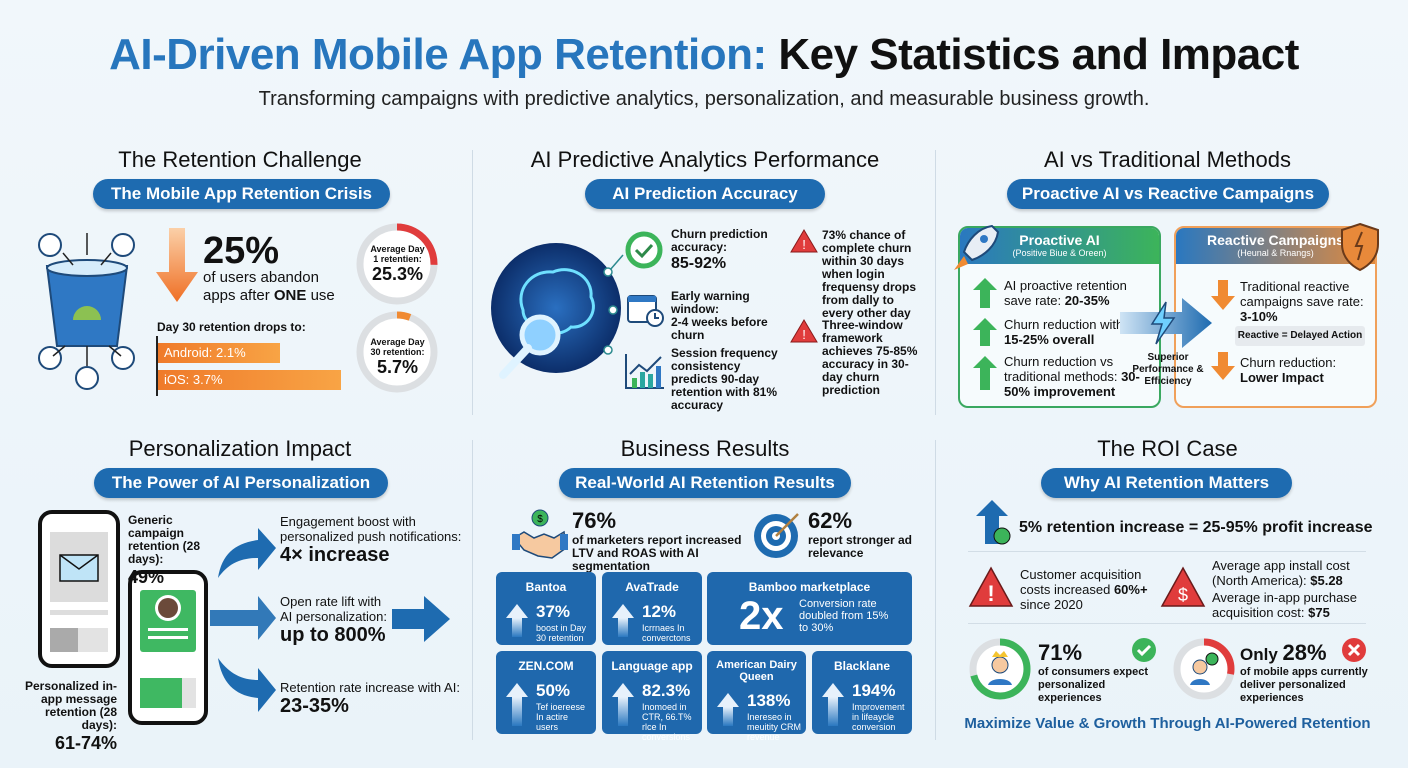 This screenshot has width=1408, height=768. What do you see at coordinates (1204, 669) in the screenshot?
I see `deliver-donut` at bounding box center [1204, 669].